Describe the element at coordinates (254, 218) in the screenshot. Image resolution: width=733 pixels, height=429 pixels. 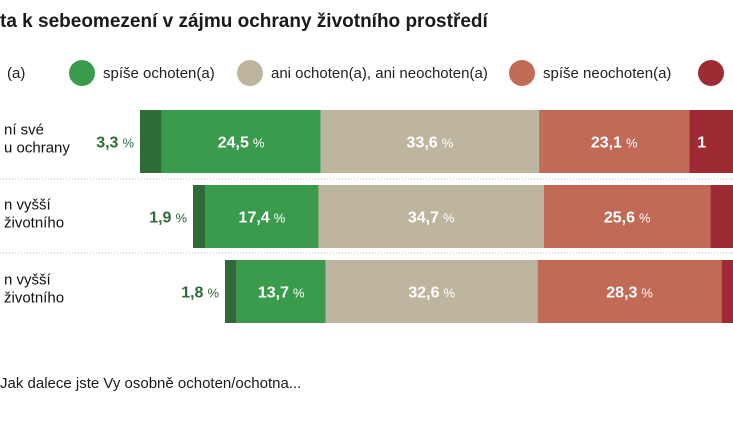
I see `data-label-value: 17,4` at that location.